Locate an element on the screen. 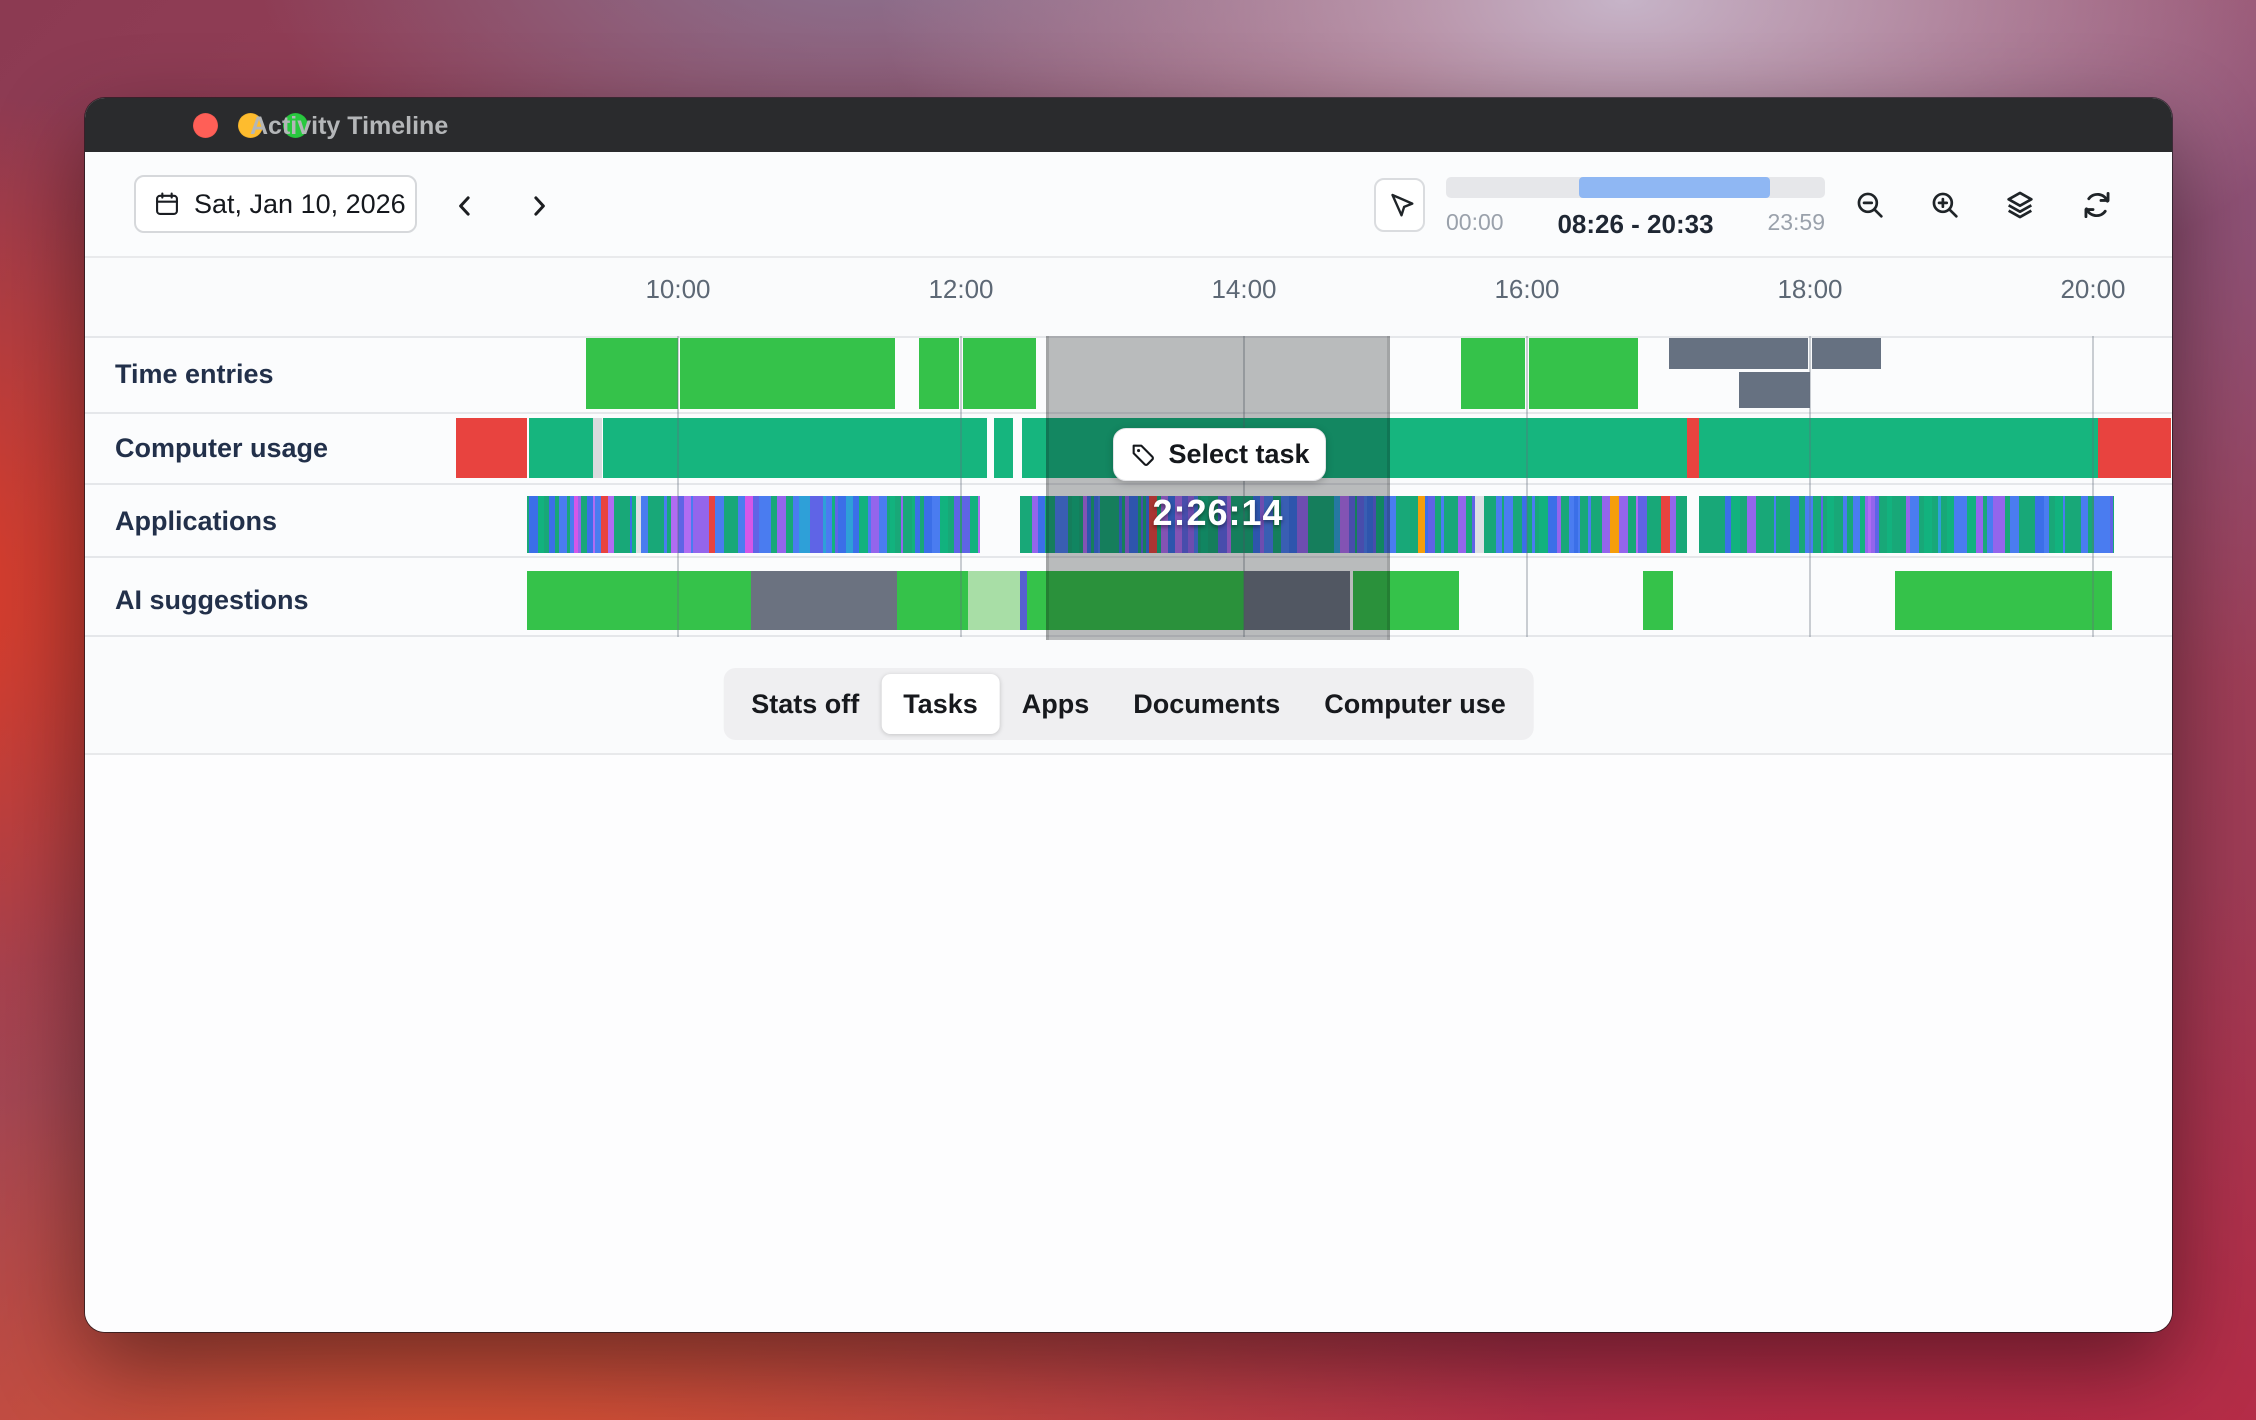  minimap-day-end-label: 23:59 is located at coordinates (1796, 222).